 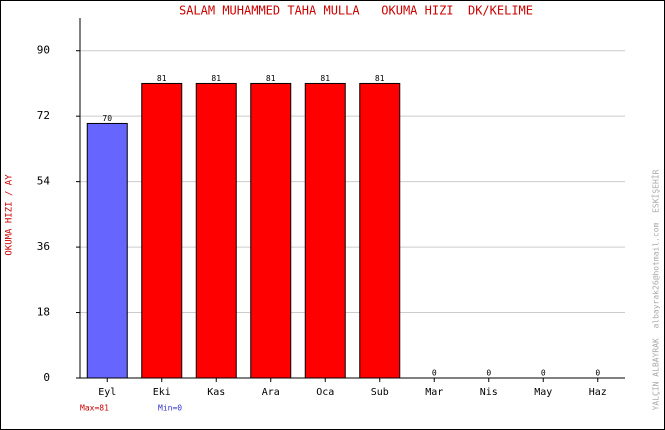 What do you see at coordinates (43, 312) in the screenshot?
I see `y-tick-label: 18` at bounding box center [43, 312].